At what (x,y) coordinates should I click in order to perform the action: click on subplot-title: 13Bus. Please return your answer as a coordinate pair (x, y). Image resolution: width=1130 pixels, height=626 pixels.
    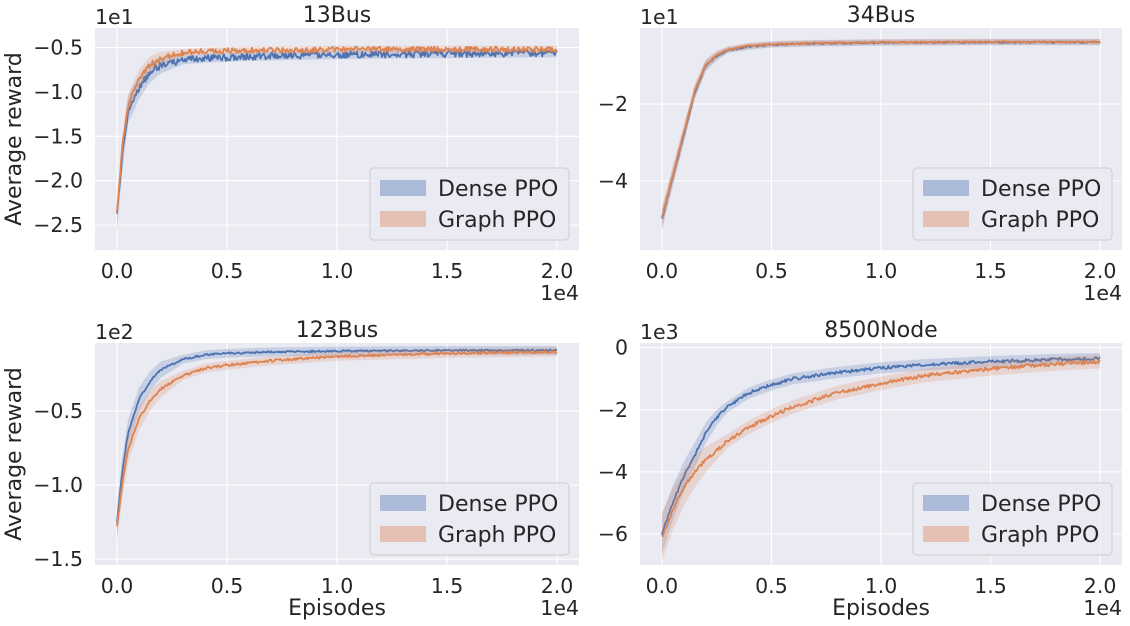
    Looking at the image, I should click on (337, 15).